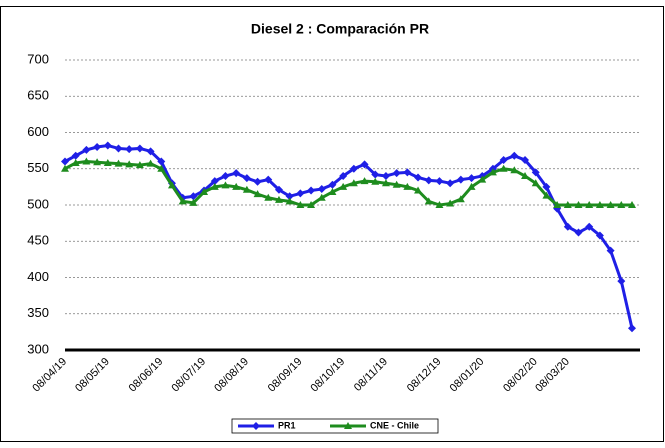 Image resolution: width=665 pixels, height=448 pixels. I want to click on x-tick-label: 08/08/19, so click(231, 375).